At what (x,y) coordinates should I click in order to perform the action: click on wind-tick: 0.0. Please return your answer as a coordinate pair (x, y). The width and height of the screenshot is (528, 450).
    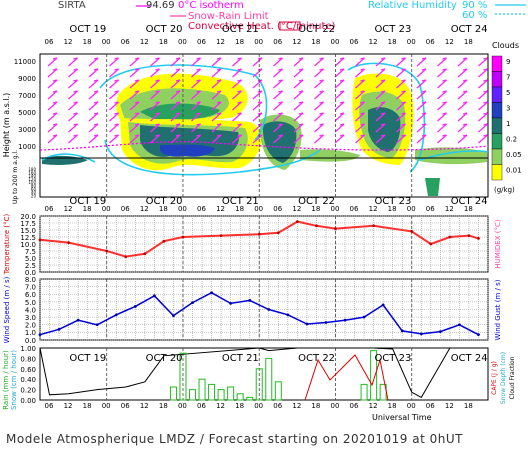
    Looking at the image, I should click on (30, 341).